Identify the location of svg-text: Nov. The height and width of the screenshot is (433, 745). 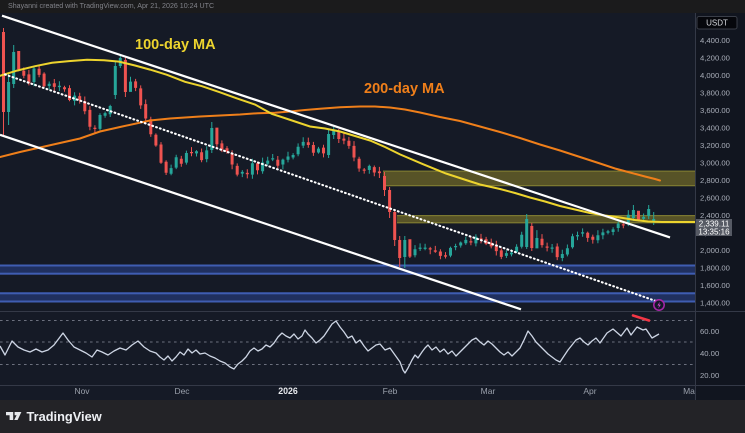
(82, 391).